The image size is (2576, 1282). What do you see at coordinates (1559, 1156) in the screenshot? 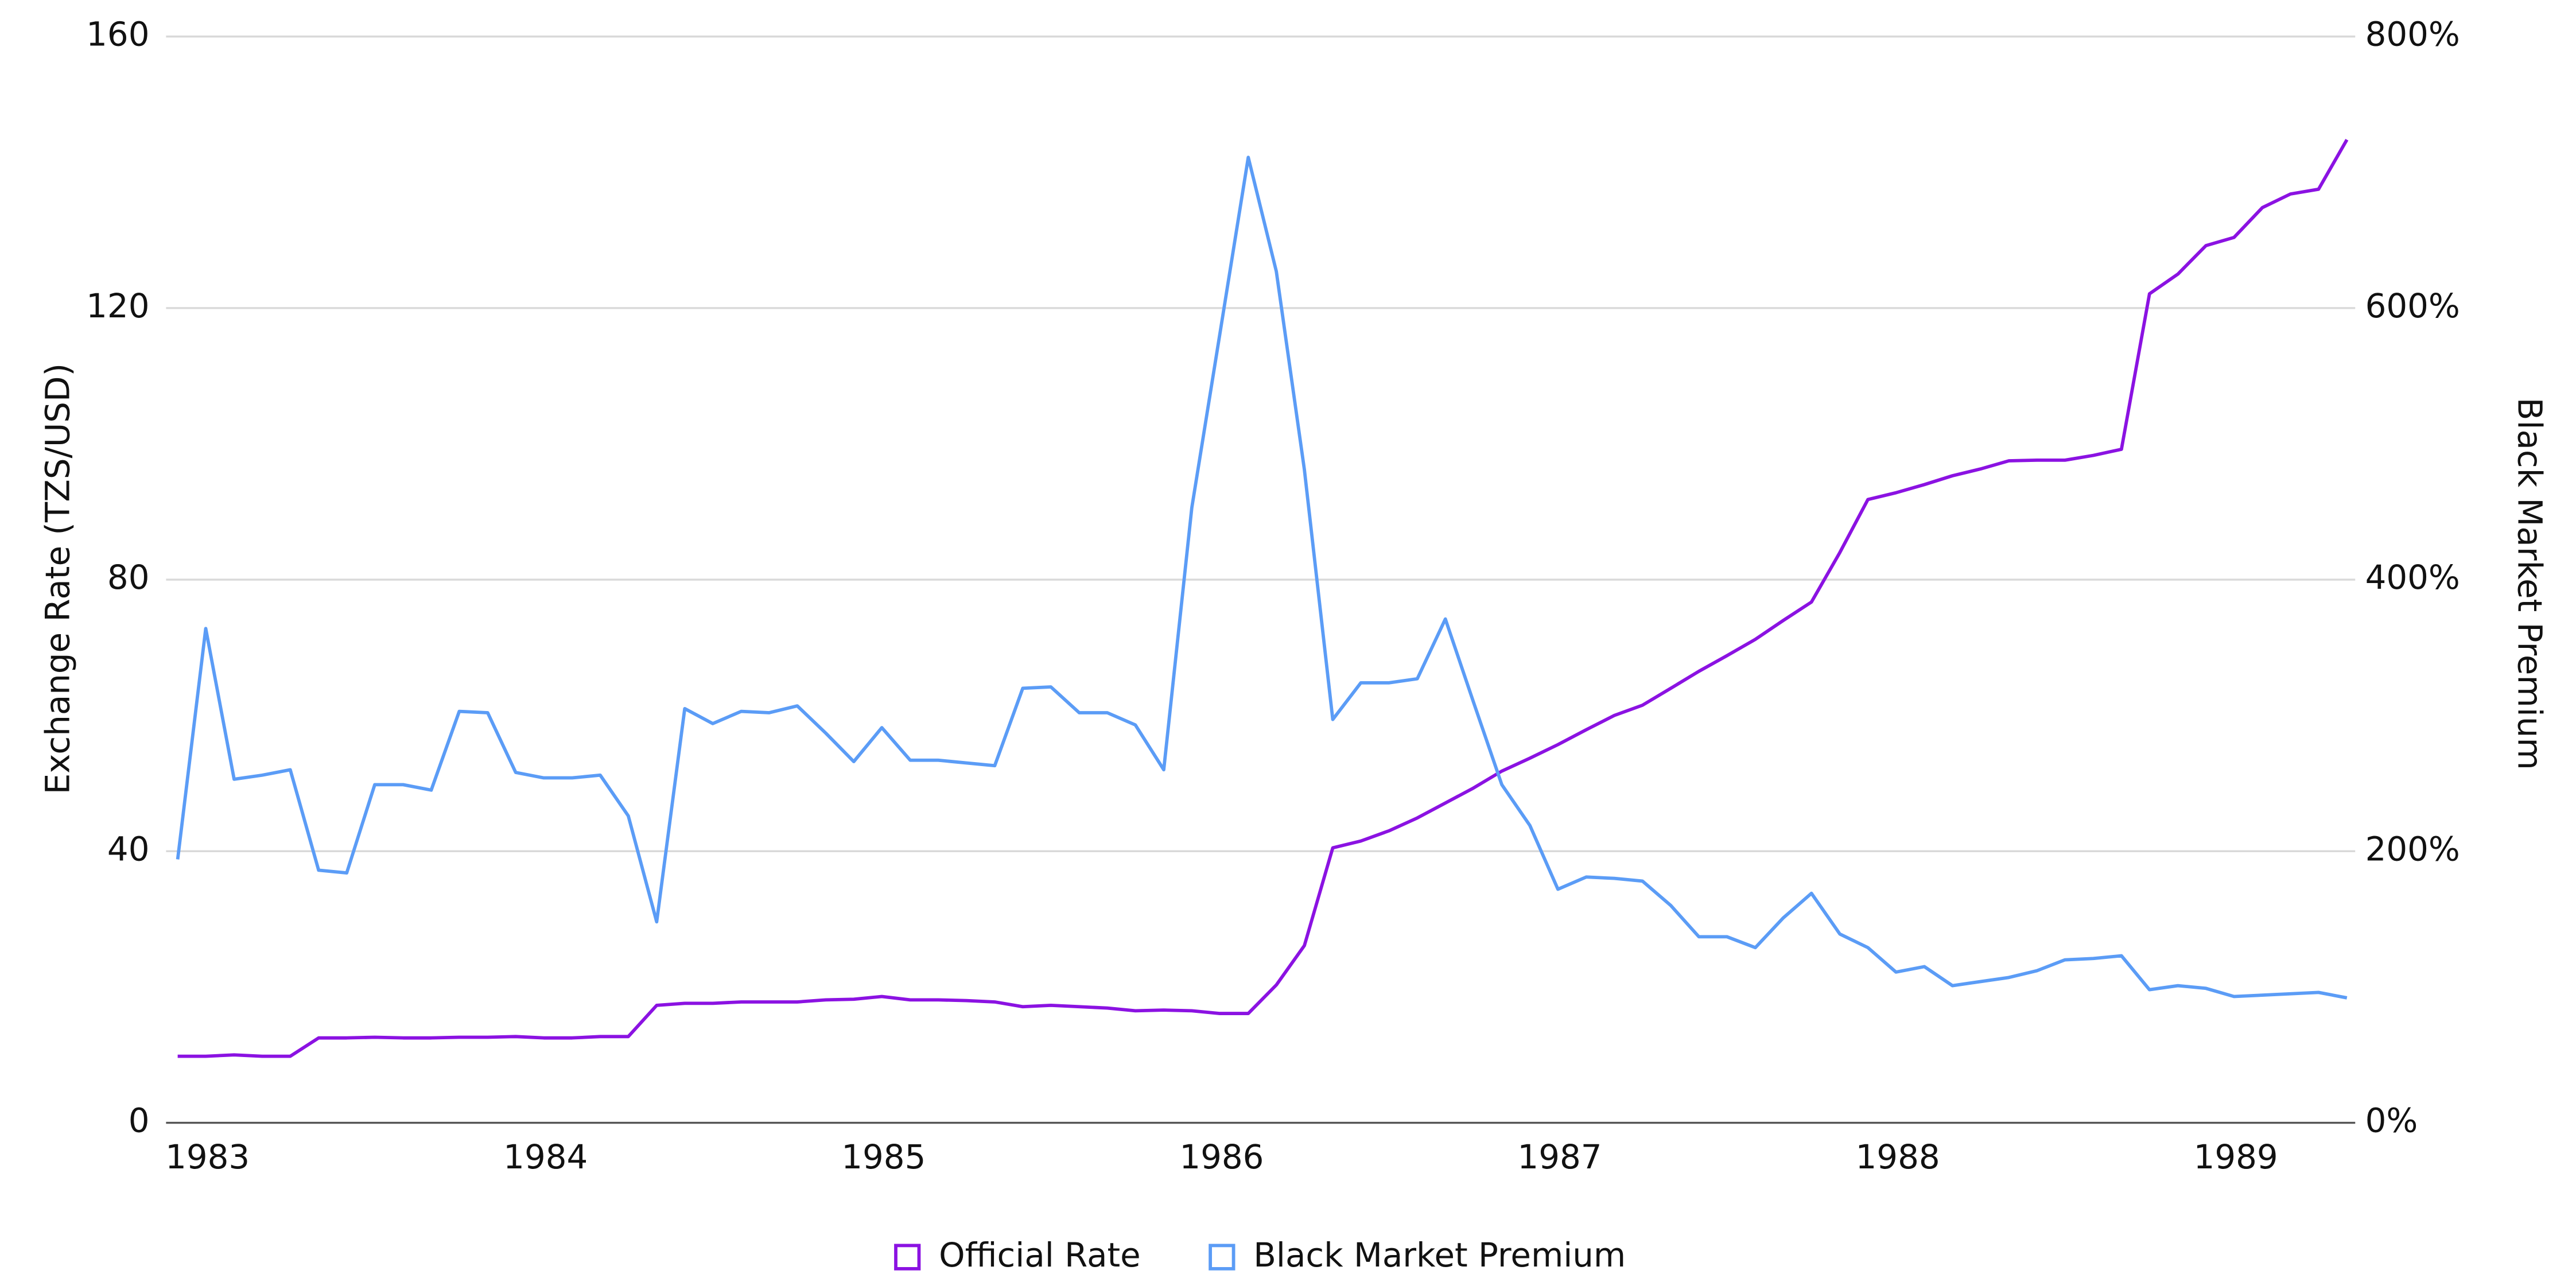
I see `x-tick-label: 1987` at bounding box center [1559, 1156].